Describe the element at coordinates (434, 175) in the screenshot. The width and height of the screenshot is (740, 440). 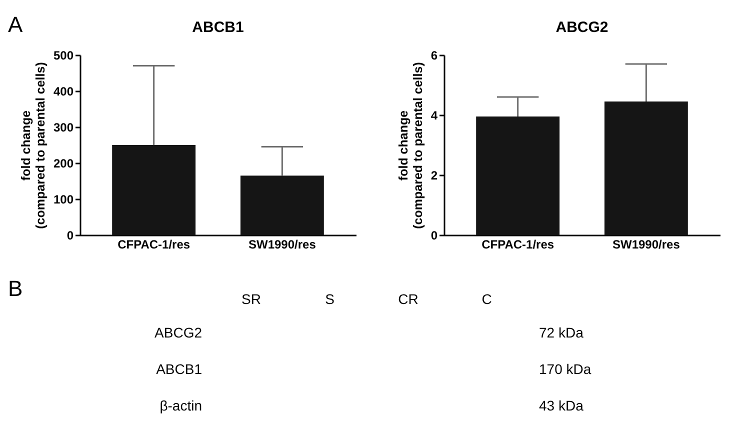
I see `y-tick-label: 2` at that location.